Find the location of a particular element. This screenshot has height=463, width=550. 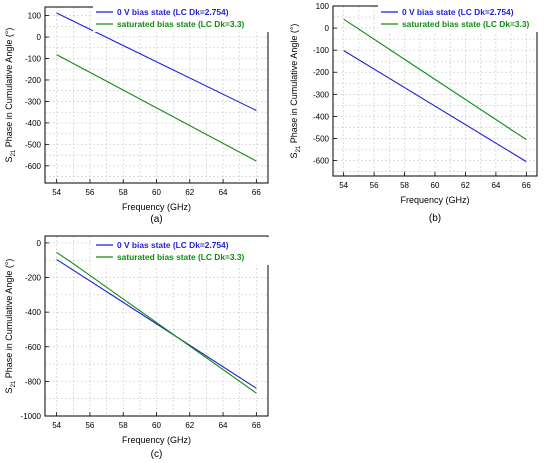

y-tick-label: -1000 is located at coordinates (31, 416).